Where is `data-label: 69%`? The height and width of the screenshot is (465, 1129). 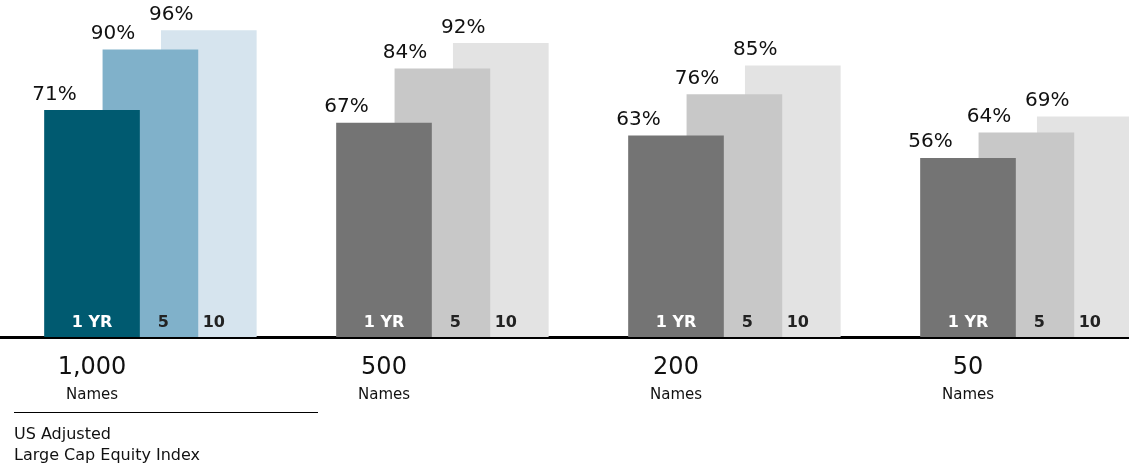 data-label: 69% is located at coordinates (1047, 99).